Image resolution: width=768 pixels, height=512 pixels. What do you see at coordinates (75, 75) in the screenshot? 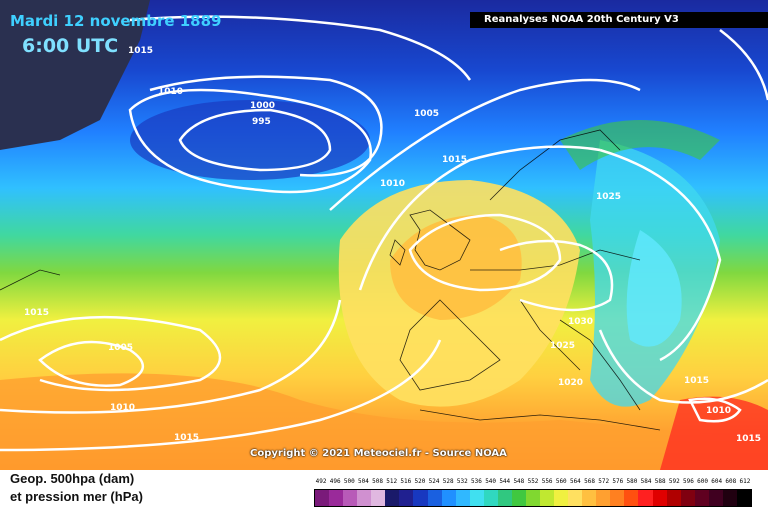
I see `greenland-landmass` at bounding box center [75, 75].